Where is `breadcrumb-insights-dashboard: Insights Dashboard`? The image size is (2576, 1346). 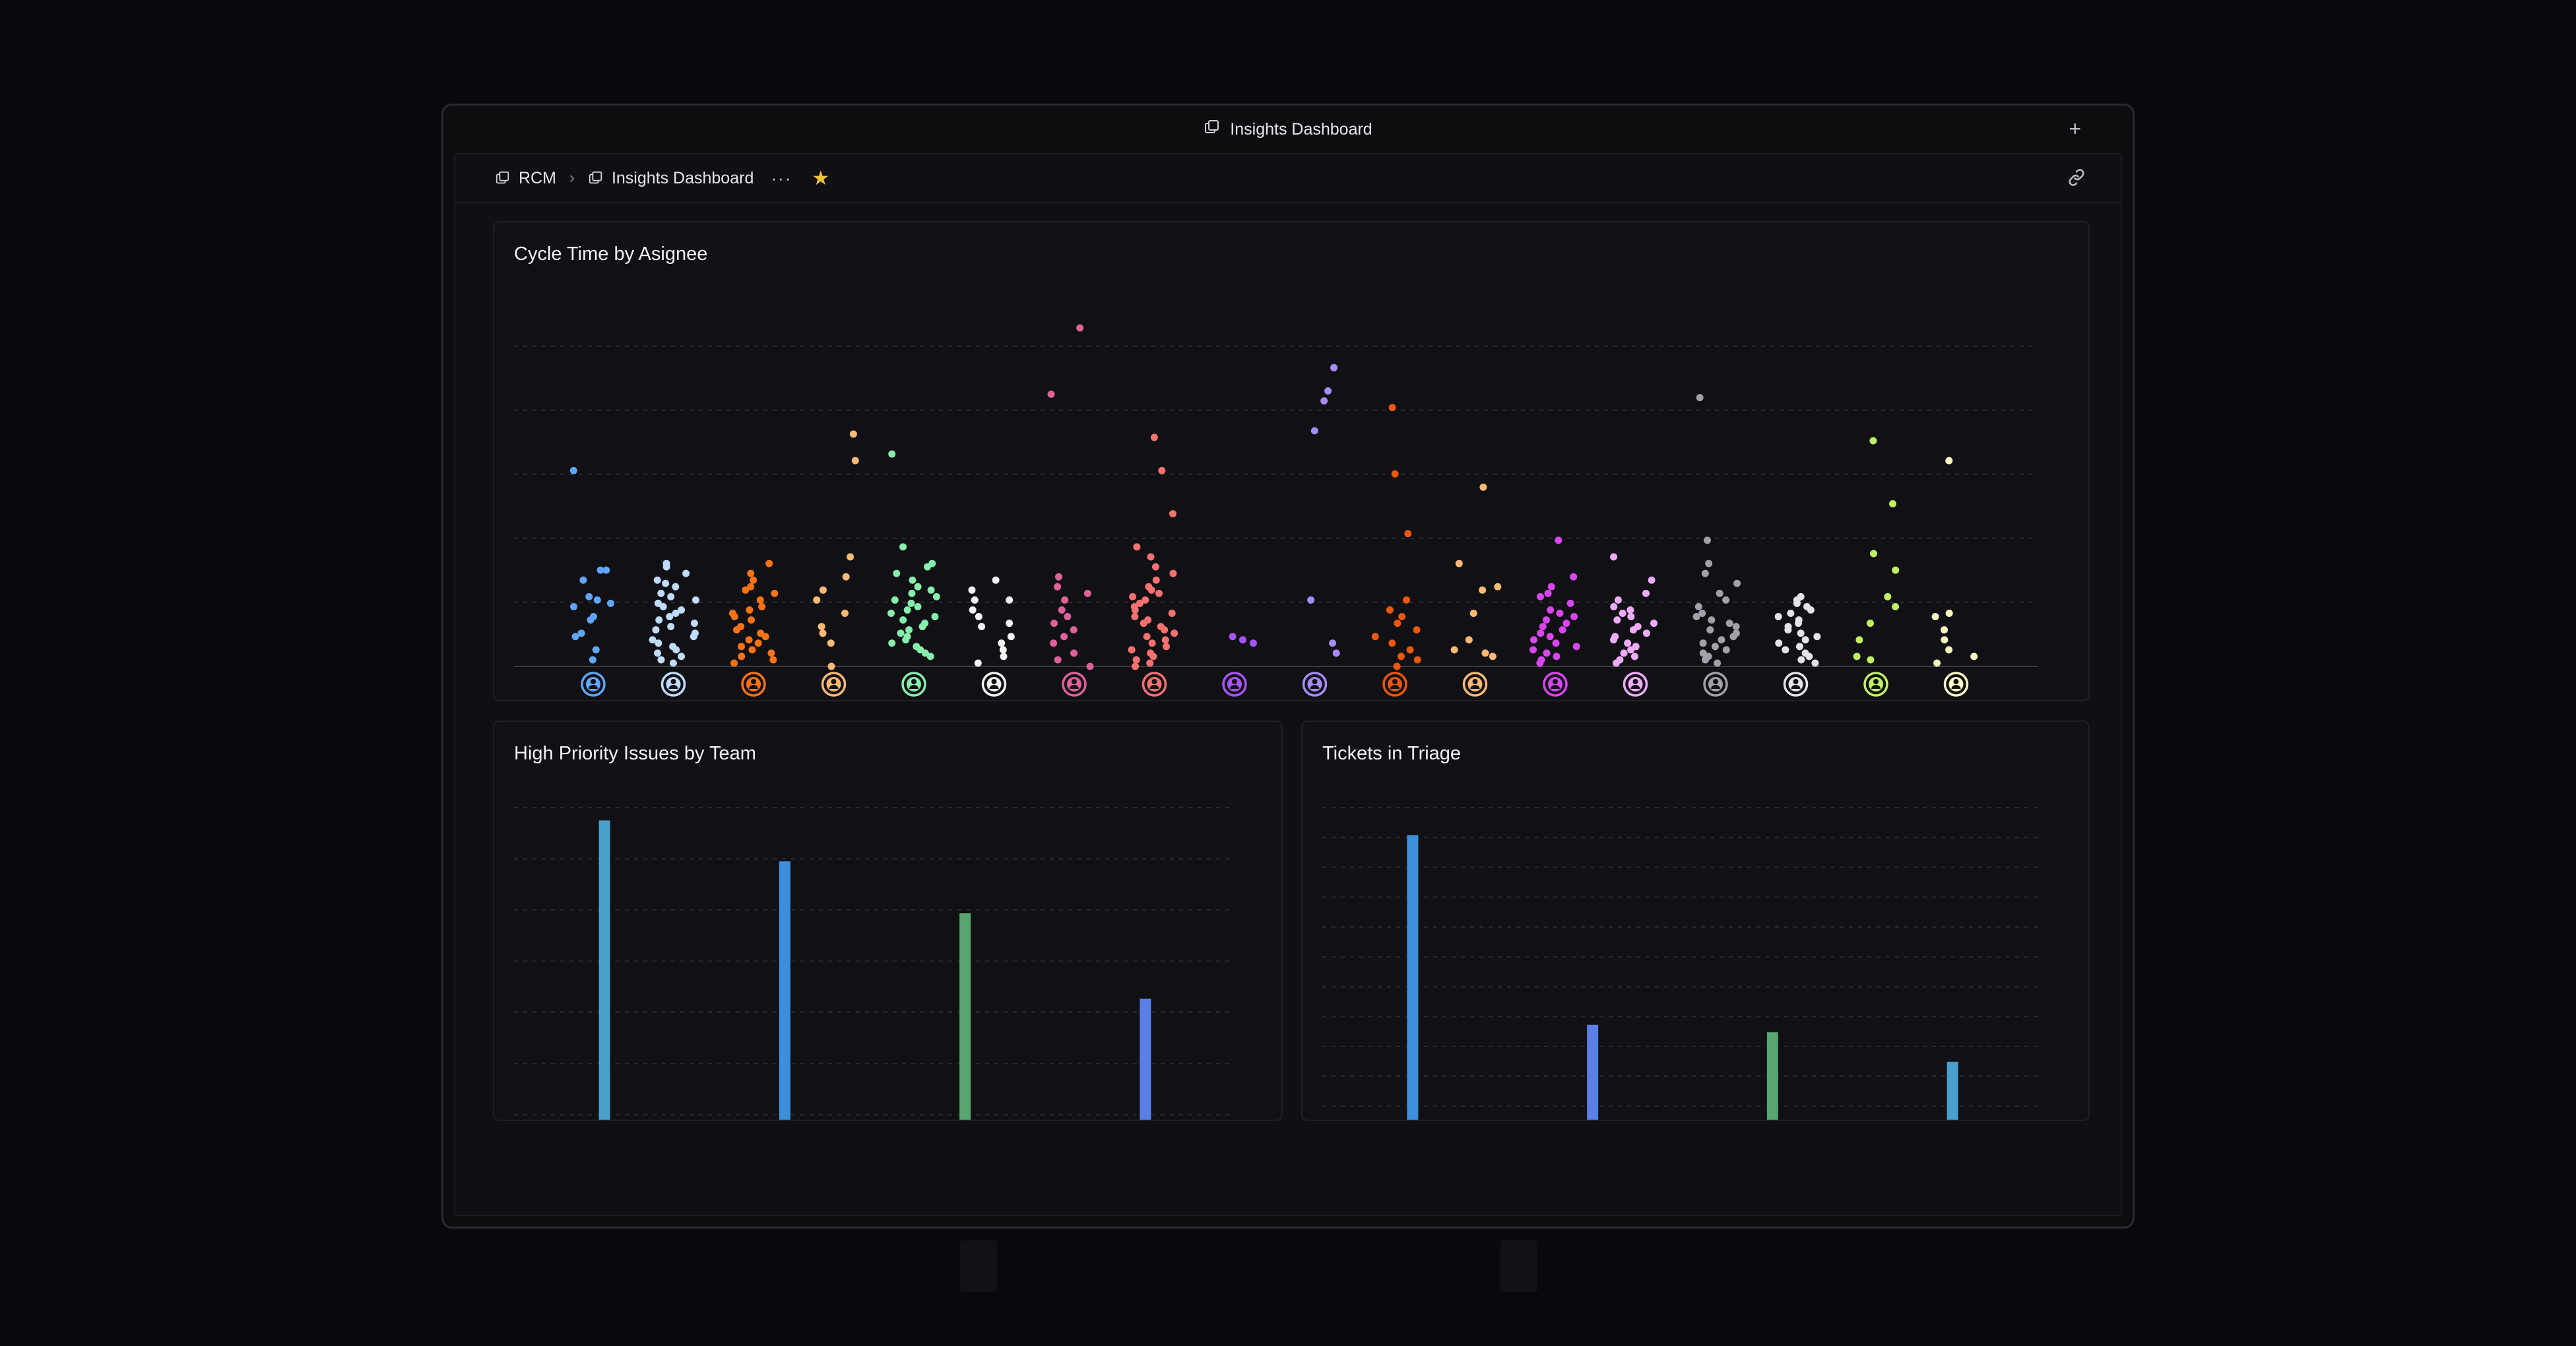
breadcrumb-insights-dashboard: Insights Dashboard is located at coordinates (682, 177).